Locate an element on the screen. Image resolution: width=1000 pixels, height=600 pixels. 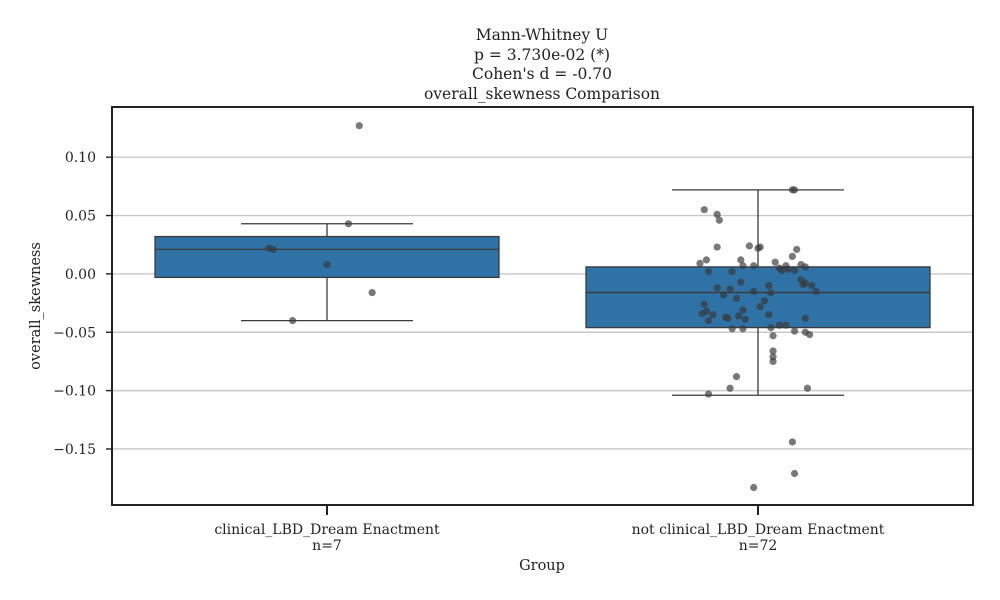
title-line-2: p = 3.730e-02 (*) is located at coordinates (542, 55).